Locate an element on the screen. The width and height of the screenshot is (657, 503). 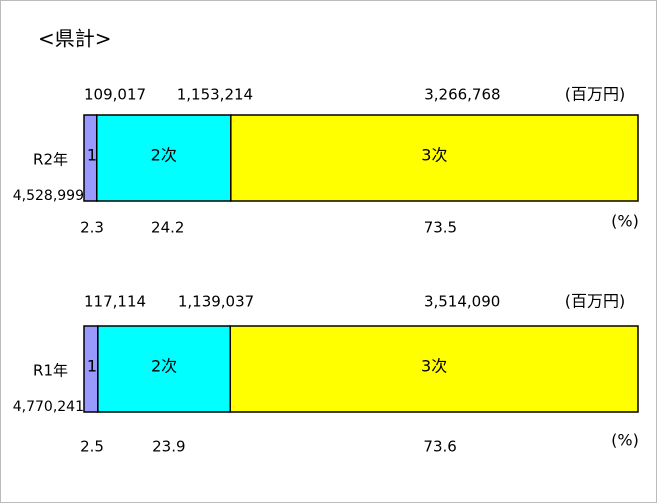
percent-label: 73.6 is located at coordinates (439, 447).